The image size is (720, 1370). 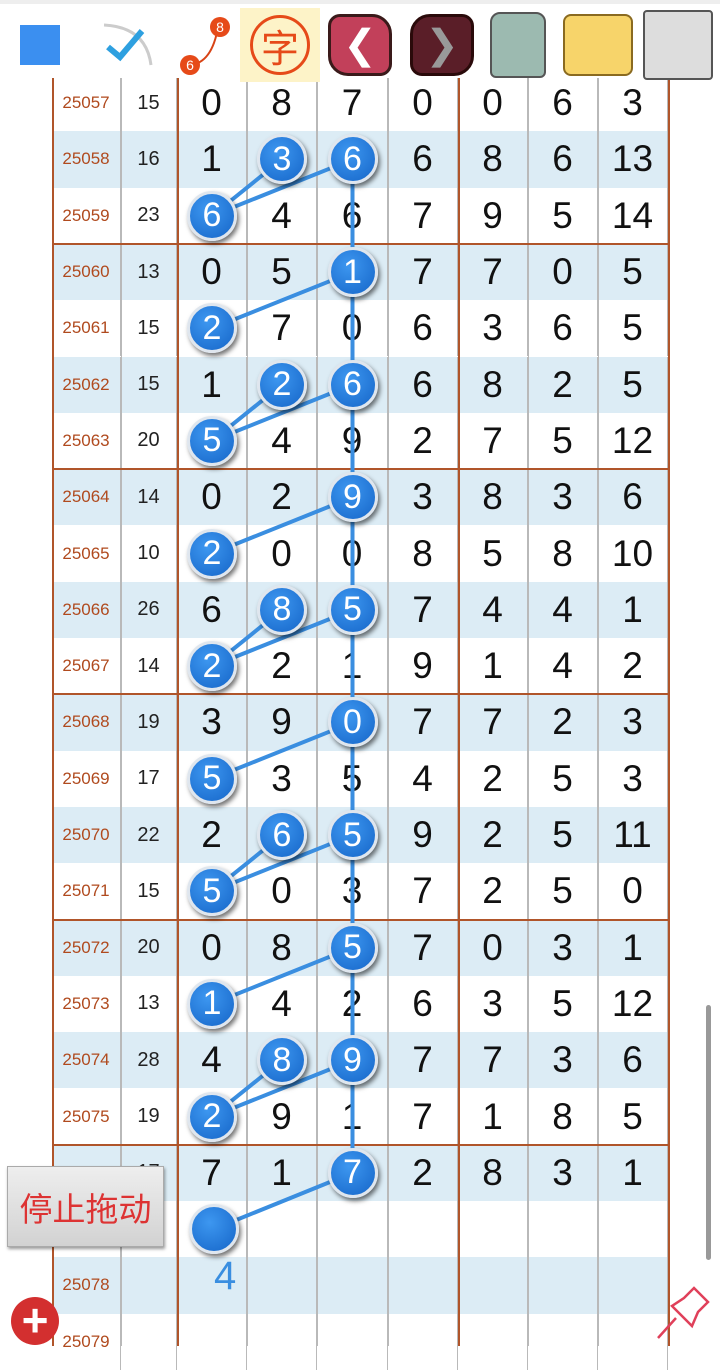 I want to click on trash-button, so click(x=518, y=45).